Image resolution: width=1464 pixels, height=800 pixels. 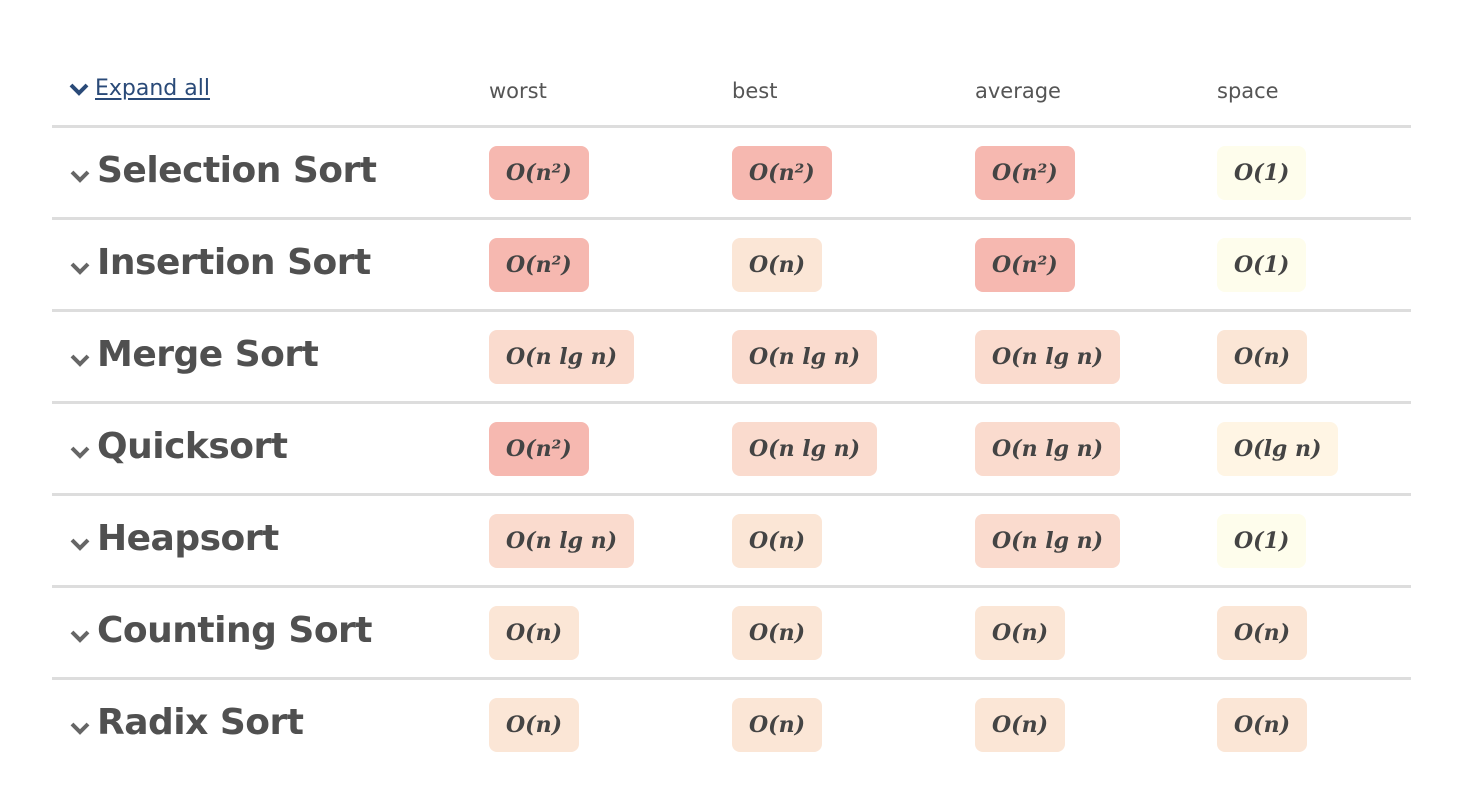 I want to click on complexity-badge-best: O(n²), so click(x=782, y=173).